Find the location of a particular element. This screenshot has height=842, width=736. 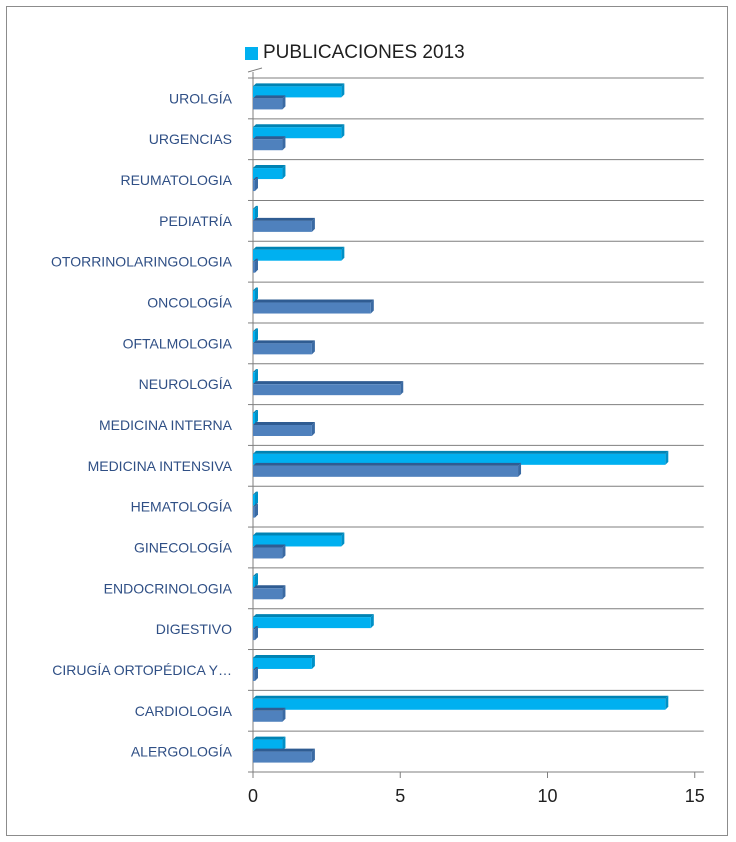

legend-label: PUBLICACIONES 2013 is located at coordinates (364, 52).